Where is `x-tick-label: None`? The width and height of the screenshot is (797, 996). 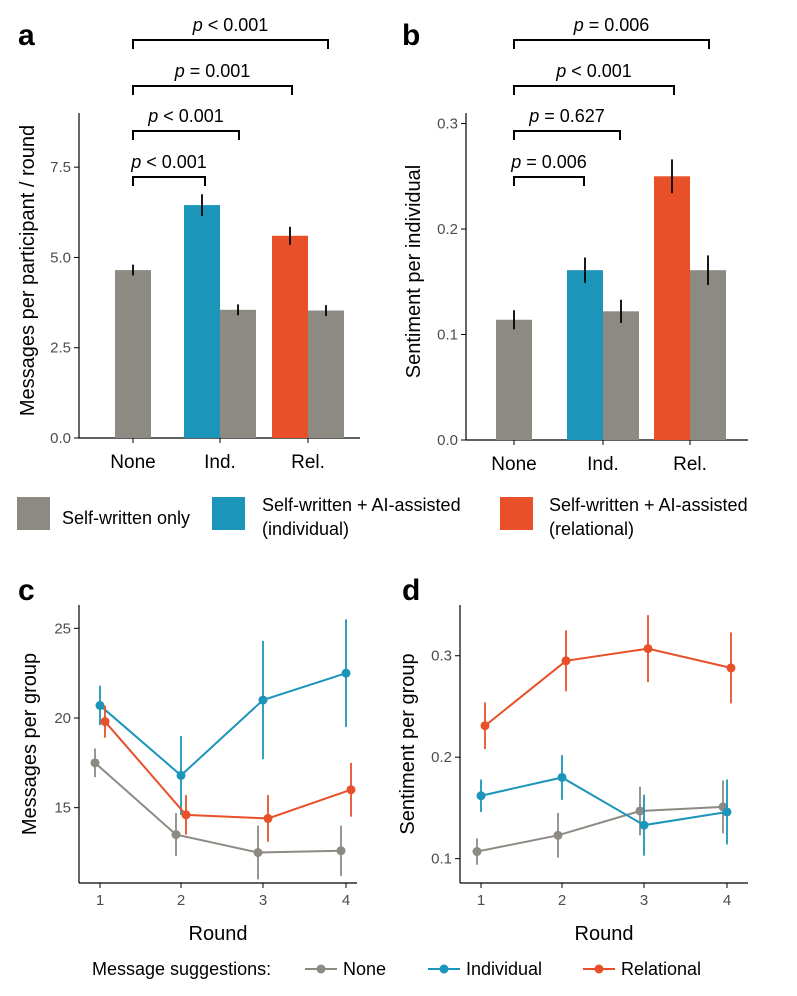
x-tick-label: None is located at coordinates (513, 464).